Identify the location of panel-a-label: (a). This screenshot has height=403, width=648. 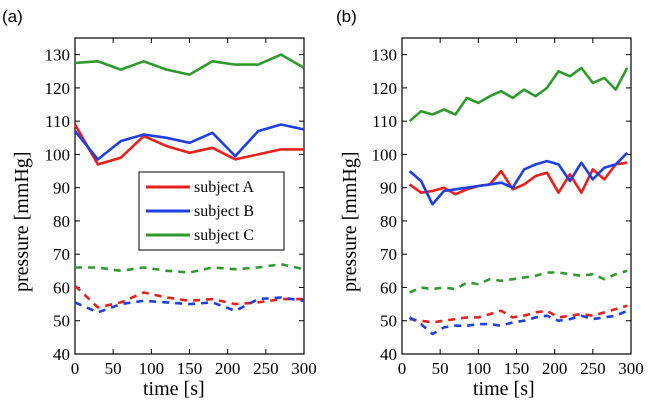
(12, 16).